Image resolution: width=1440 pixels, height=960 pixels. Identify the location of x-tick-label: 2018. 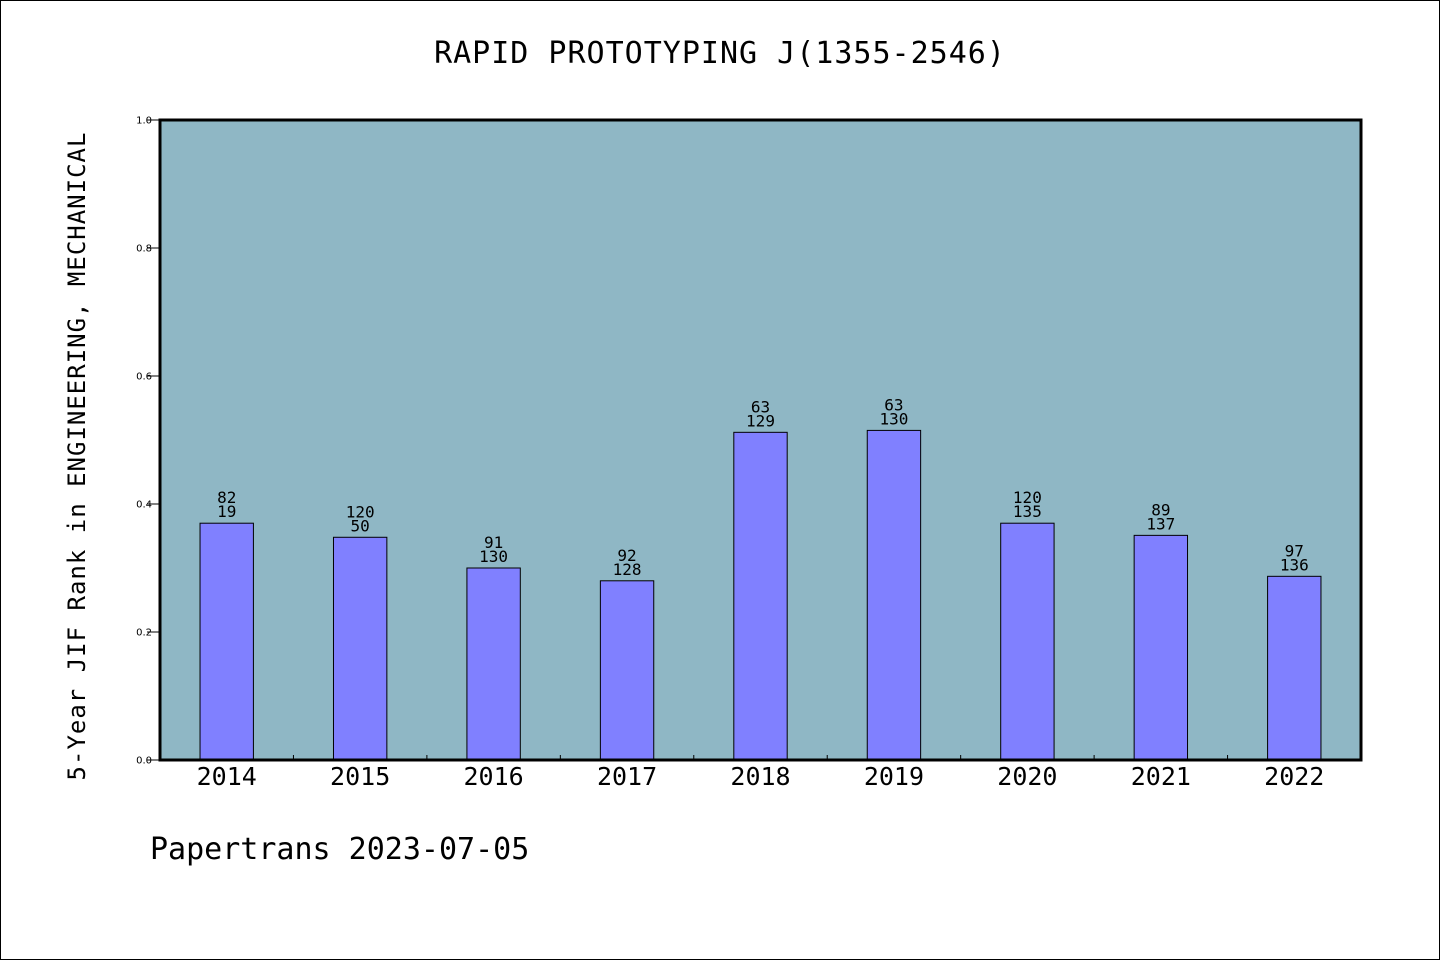
(760, 776).